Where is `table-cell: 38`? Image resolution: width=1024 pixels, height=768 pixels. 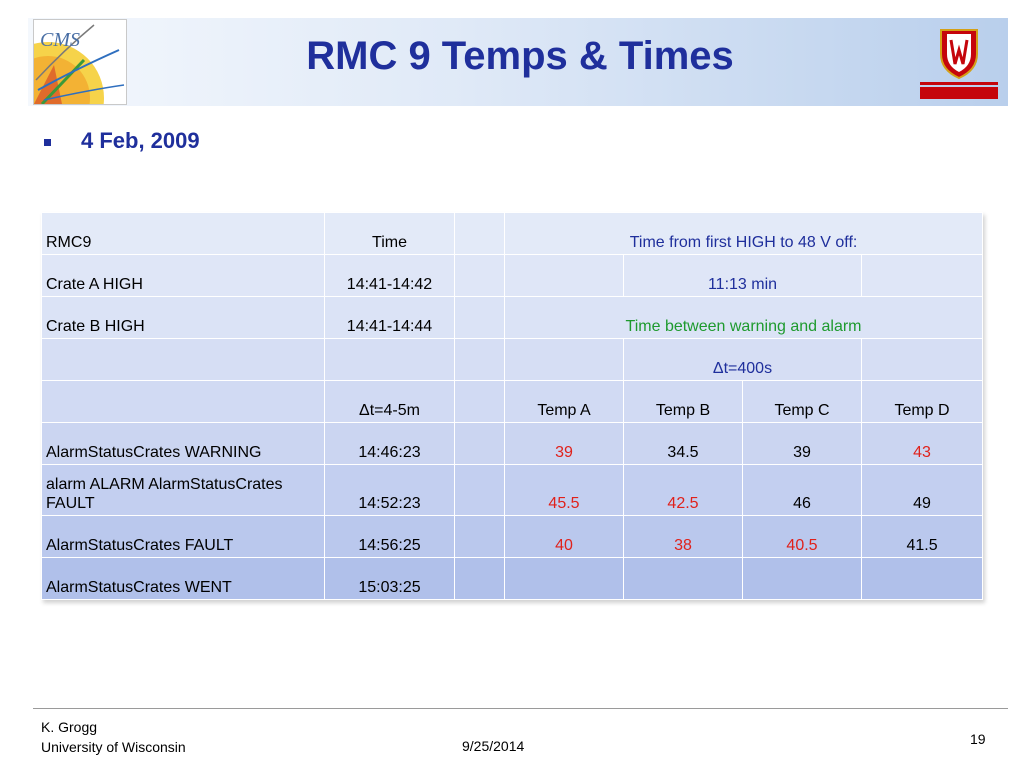 table-cell: 38 is located at coordinates (683, 536).